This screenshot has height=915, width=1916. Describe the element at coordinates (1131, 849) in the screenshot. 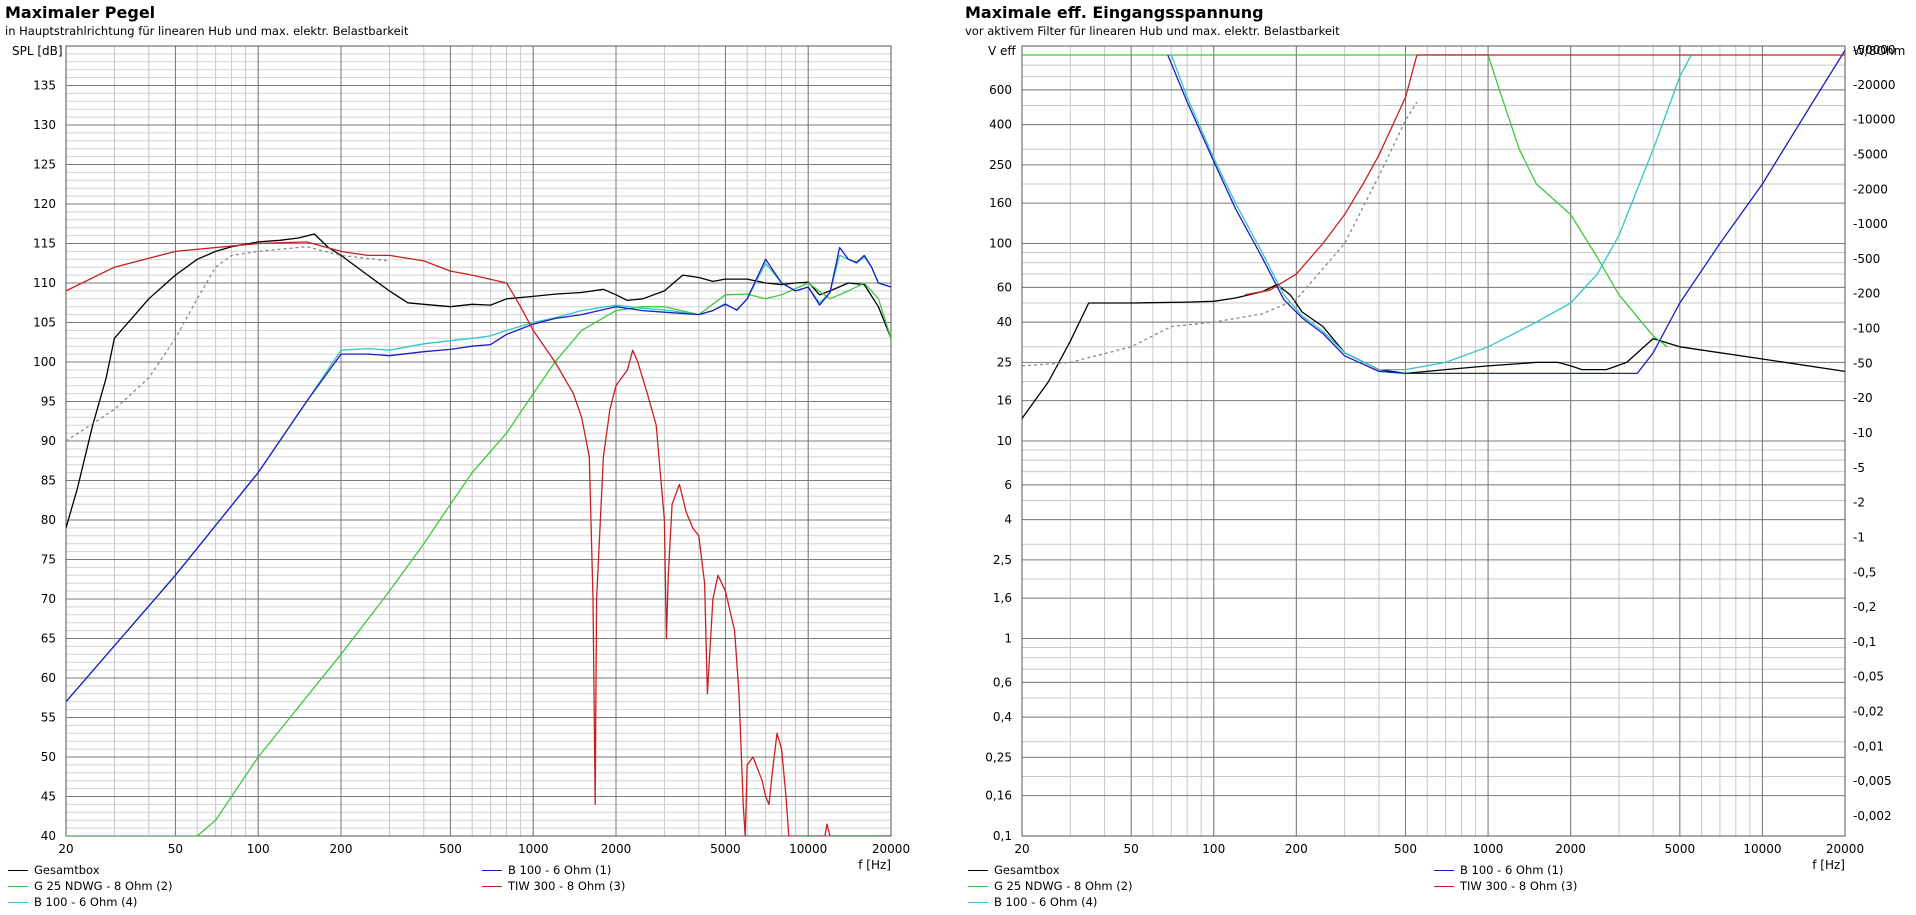

I see `x-tick-label: 50` at that location.